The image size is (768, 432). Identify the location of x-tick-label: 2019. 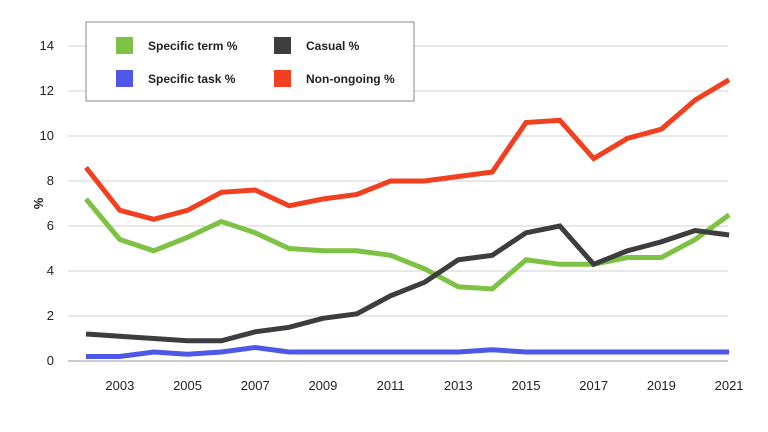
(661, 385).